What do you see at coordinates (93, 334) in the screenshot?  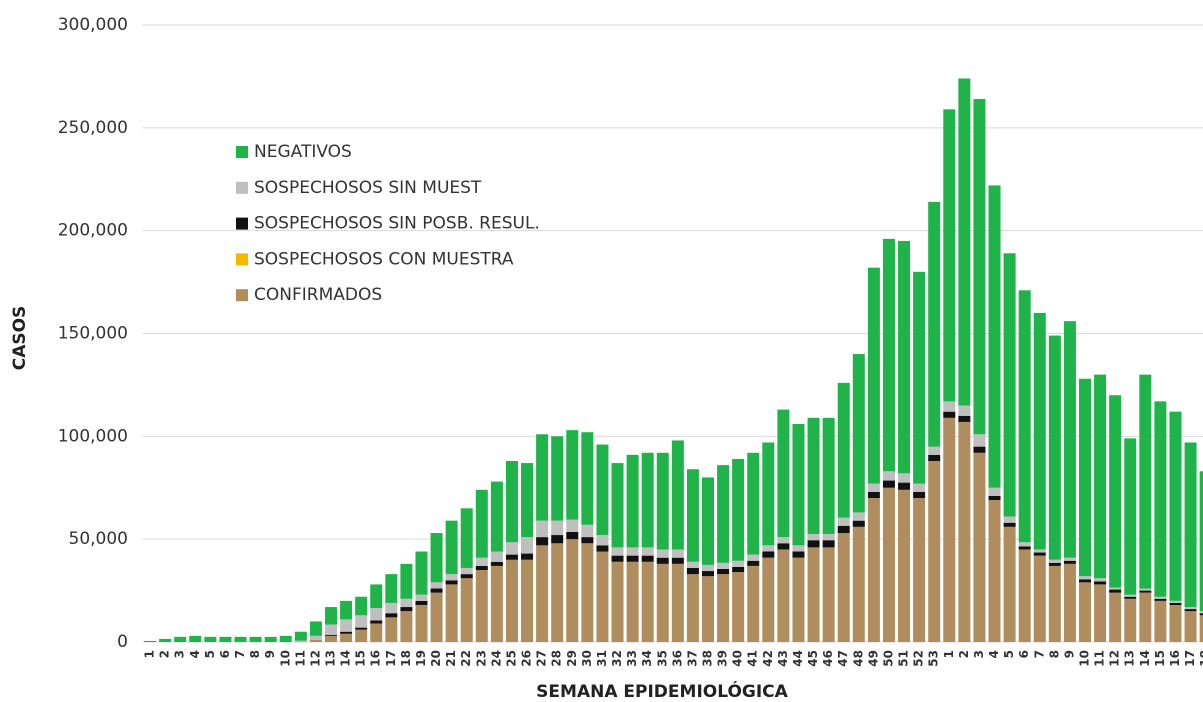 I see `y-tick-label: 150,000` at bounding box center [93, 334].